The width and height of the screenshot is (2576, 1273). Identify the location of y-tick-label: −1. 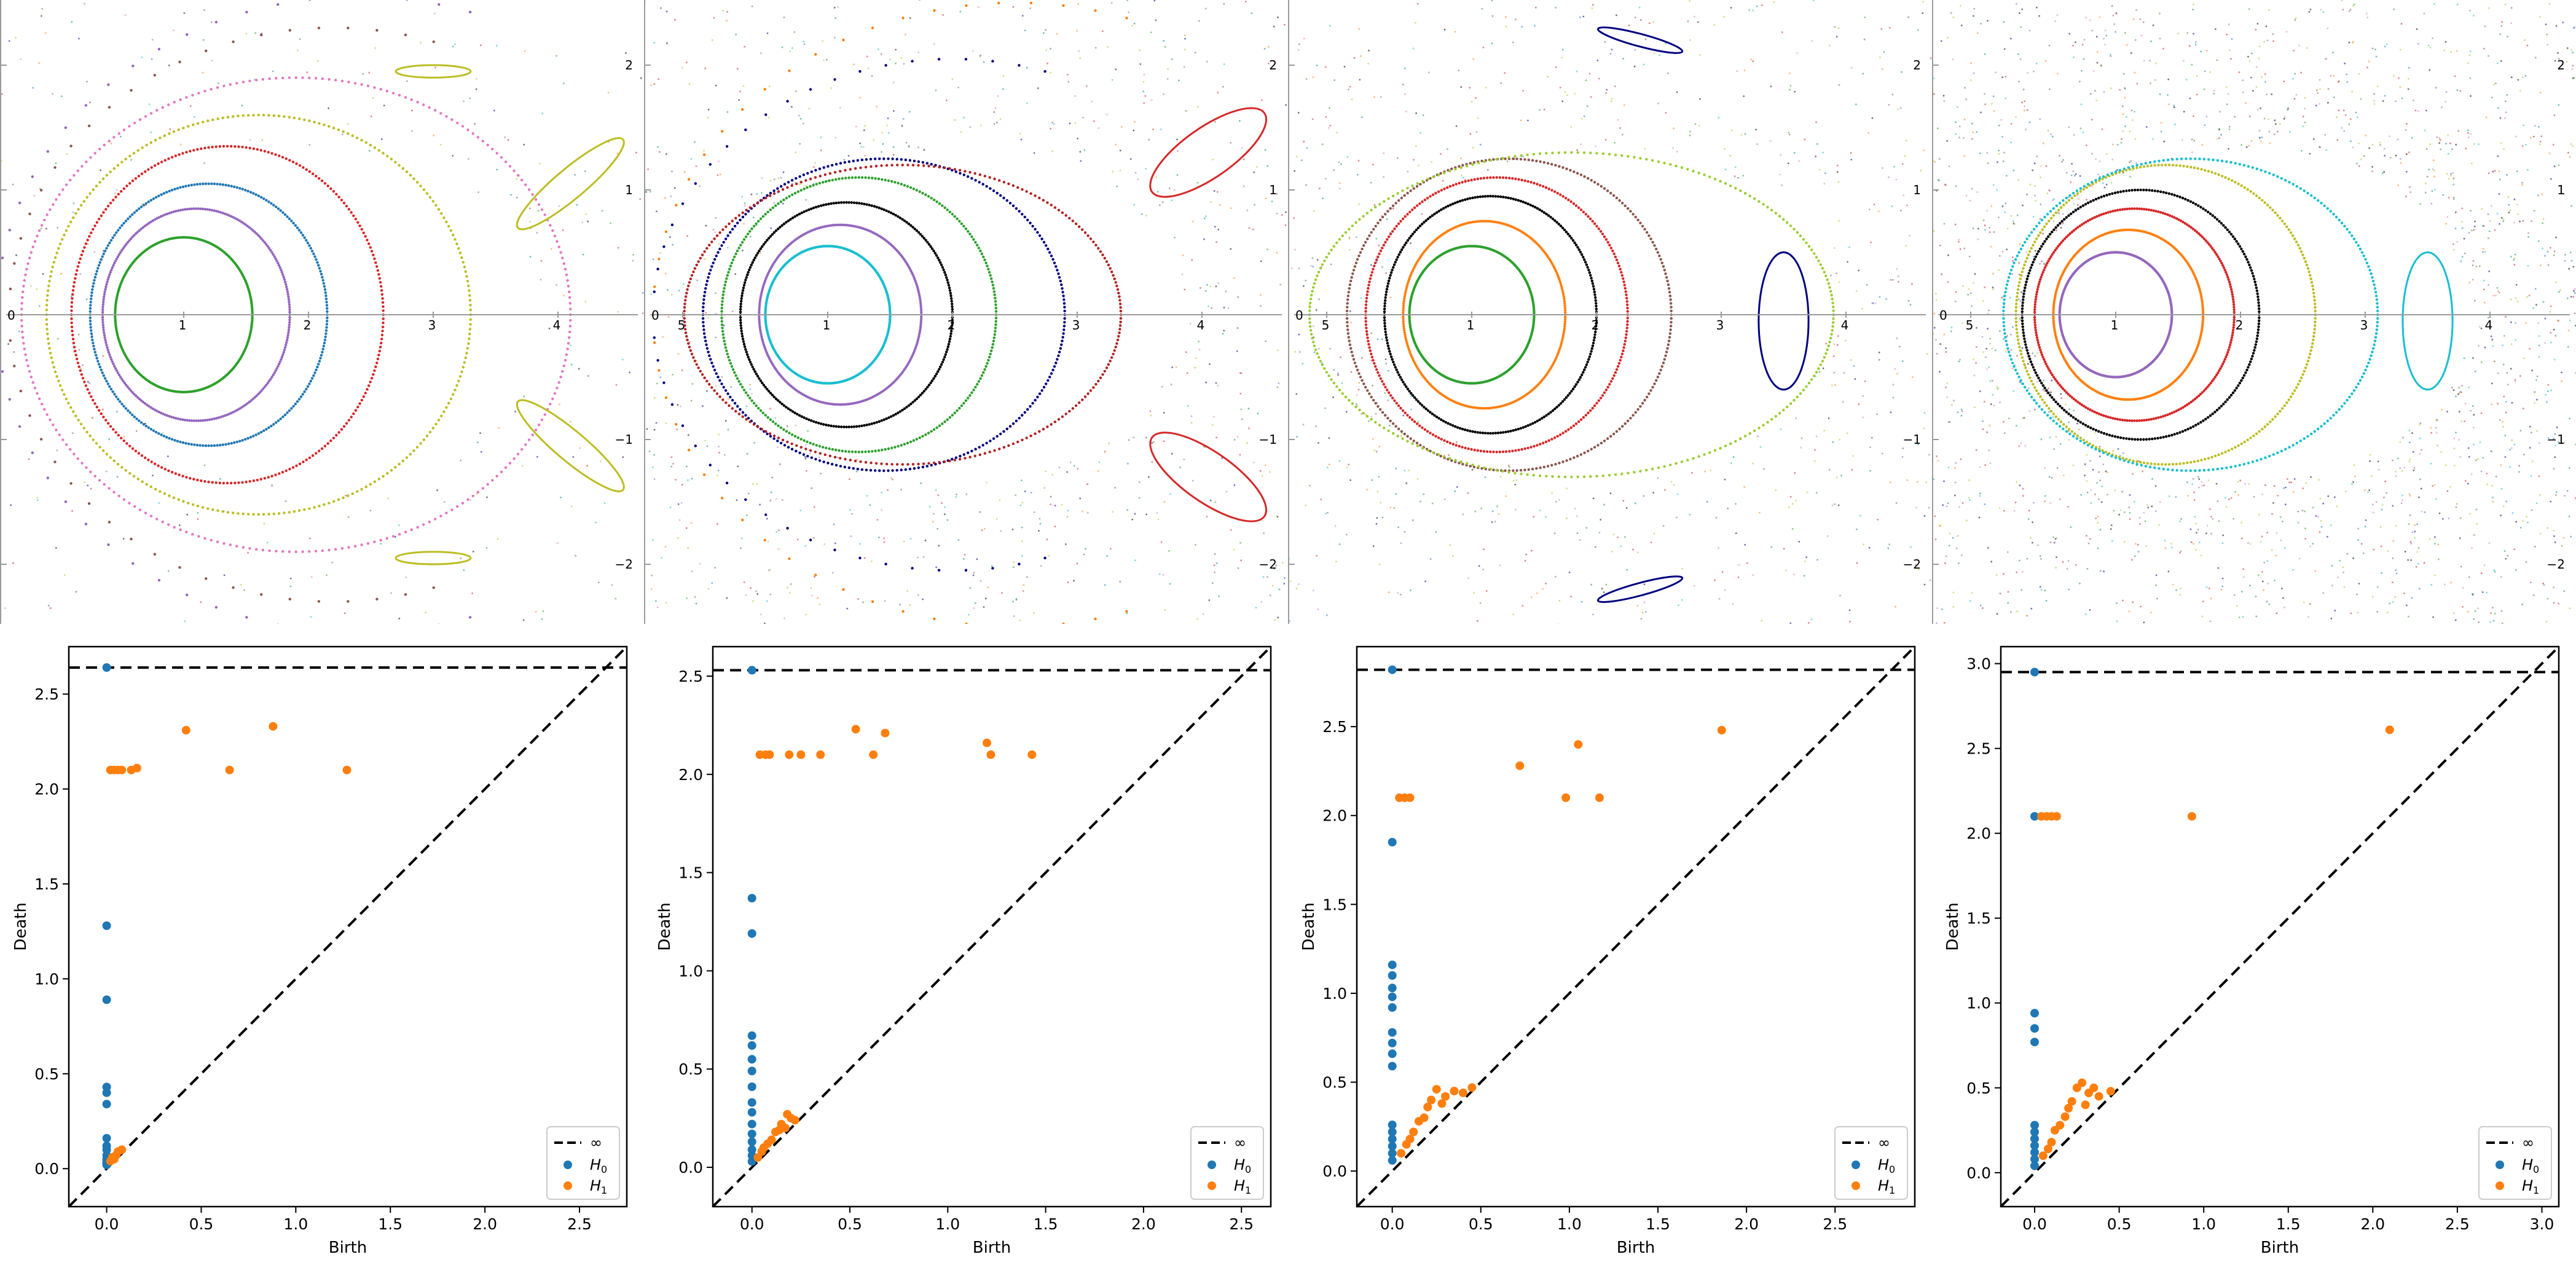
(624, 439).